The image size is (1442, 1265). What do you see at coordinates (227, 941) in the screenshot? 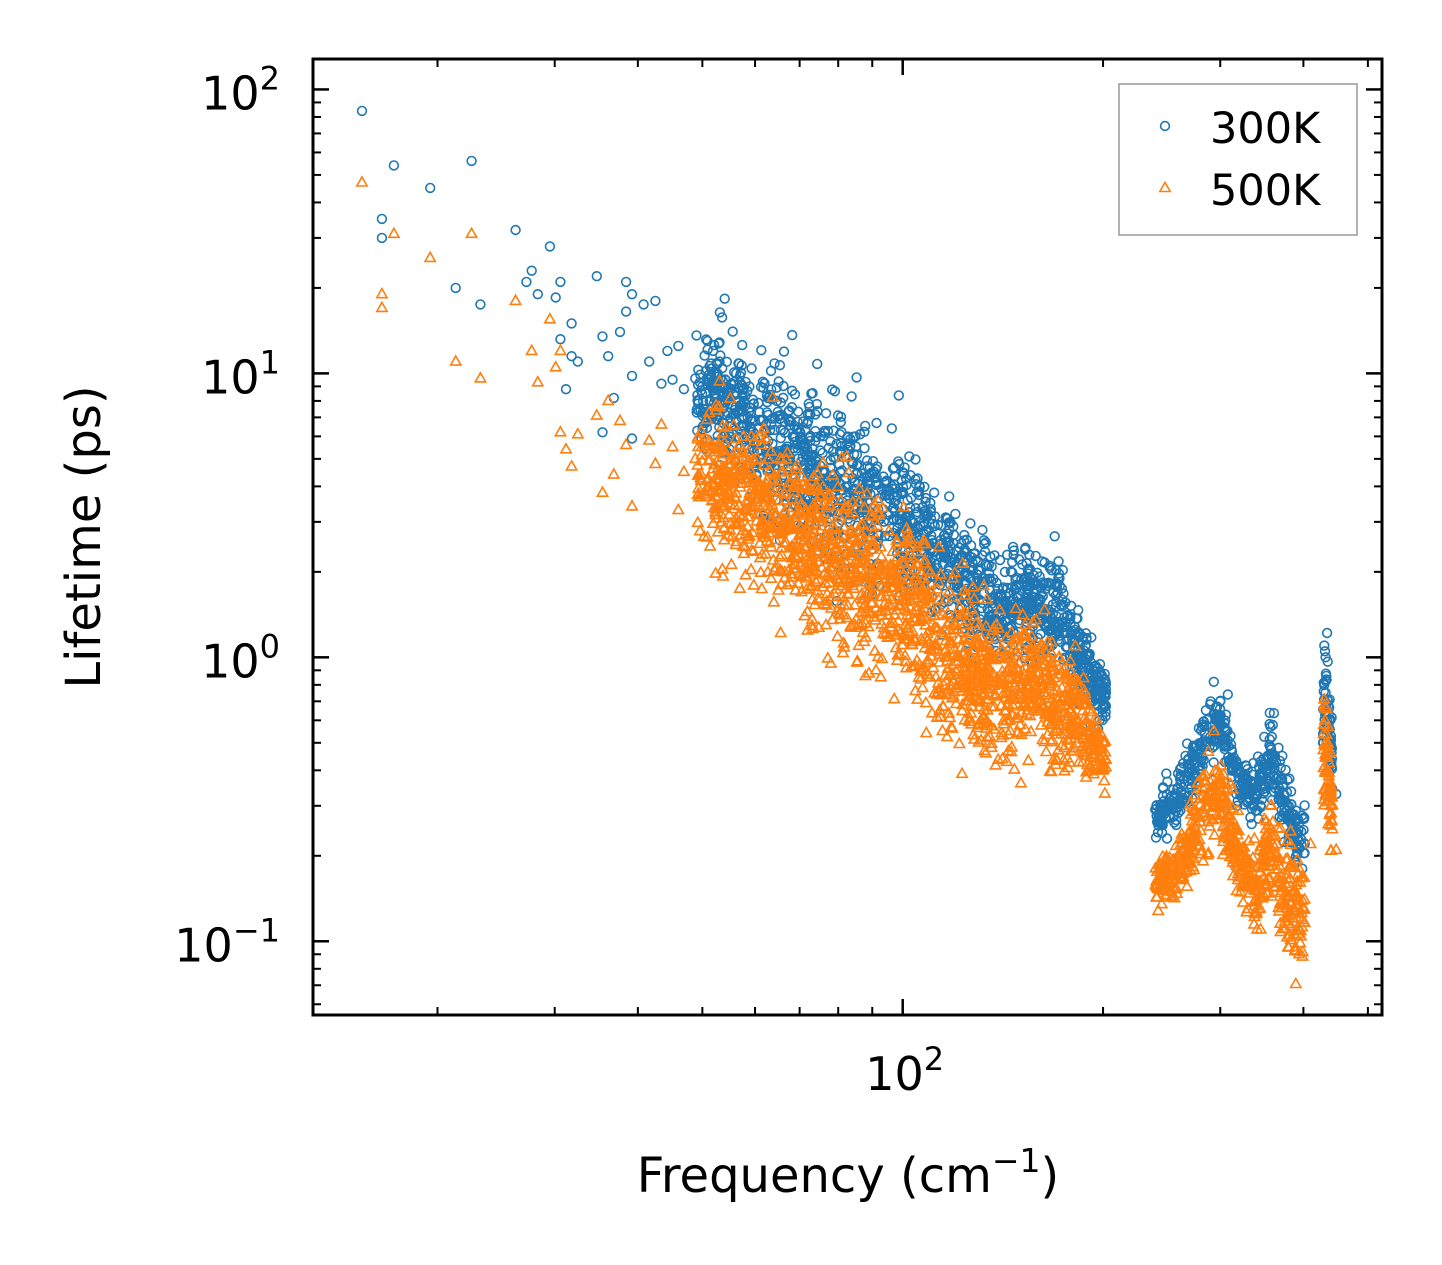
I see `y-tick-label: 10−1` at bounding box center [227, 941].